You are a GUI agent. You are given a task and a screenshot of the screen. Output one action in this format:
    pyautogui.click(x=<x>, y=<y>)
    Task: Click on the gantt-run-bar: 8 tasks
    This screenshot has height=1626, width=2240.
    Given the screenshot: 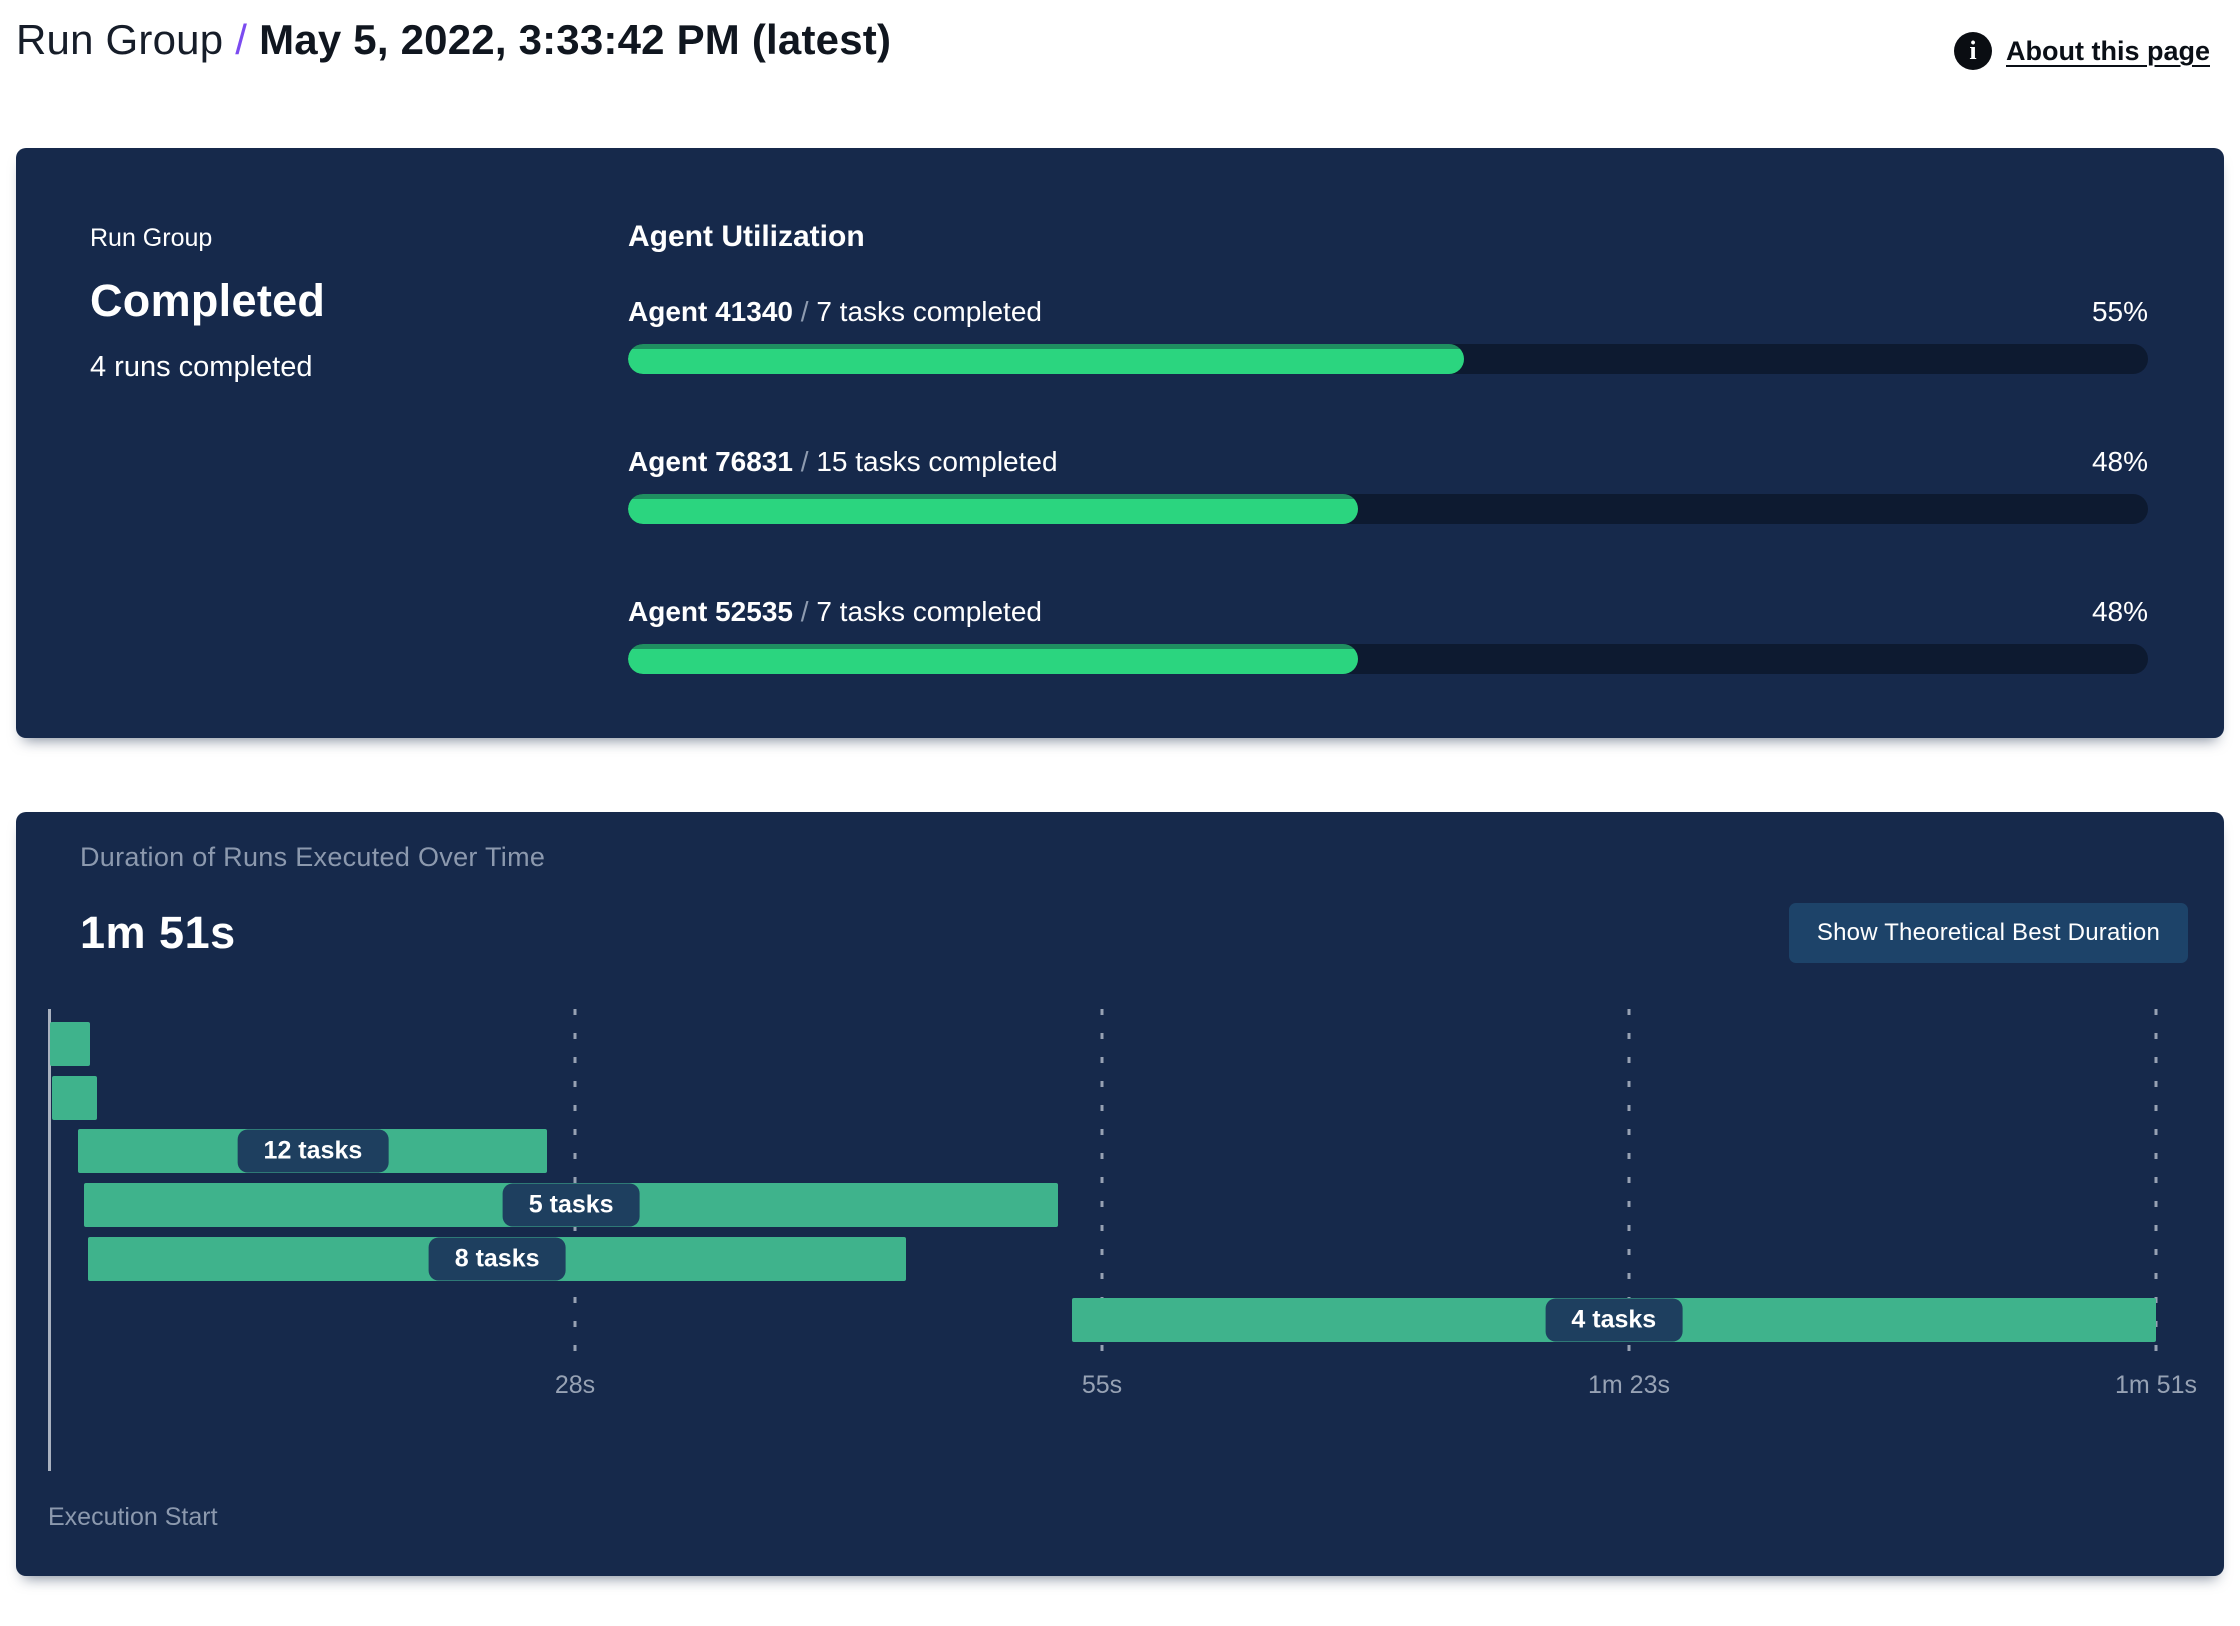 What is the action you would take?
    pyautogui.click(x=497, y=1259)
    